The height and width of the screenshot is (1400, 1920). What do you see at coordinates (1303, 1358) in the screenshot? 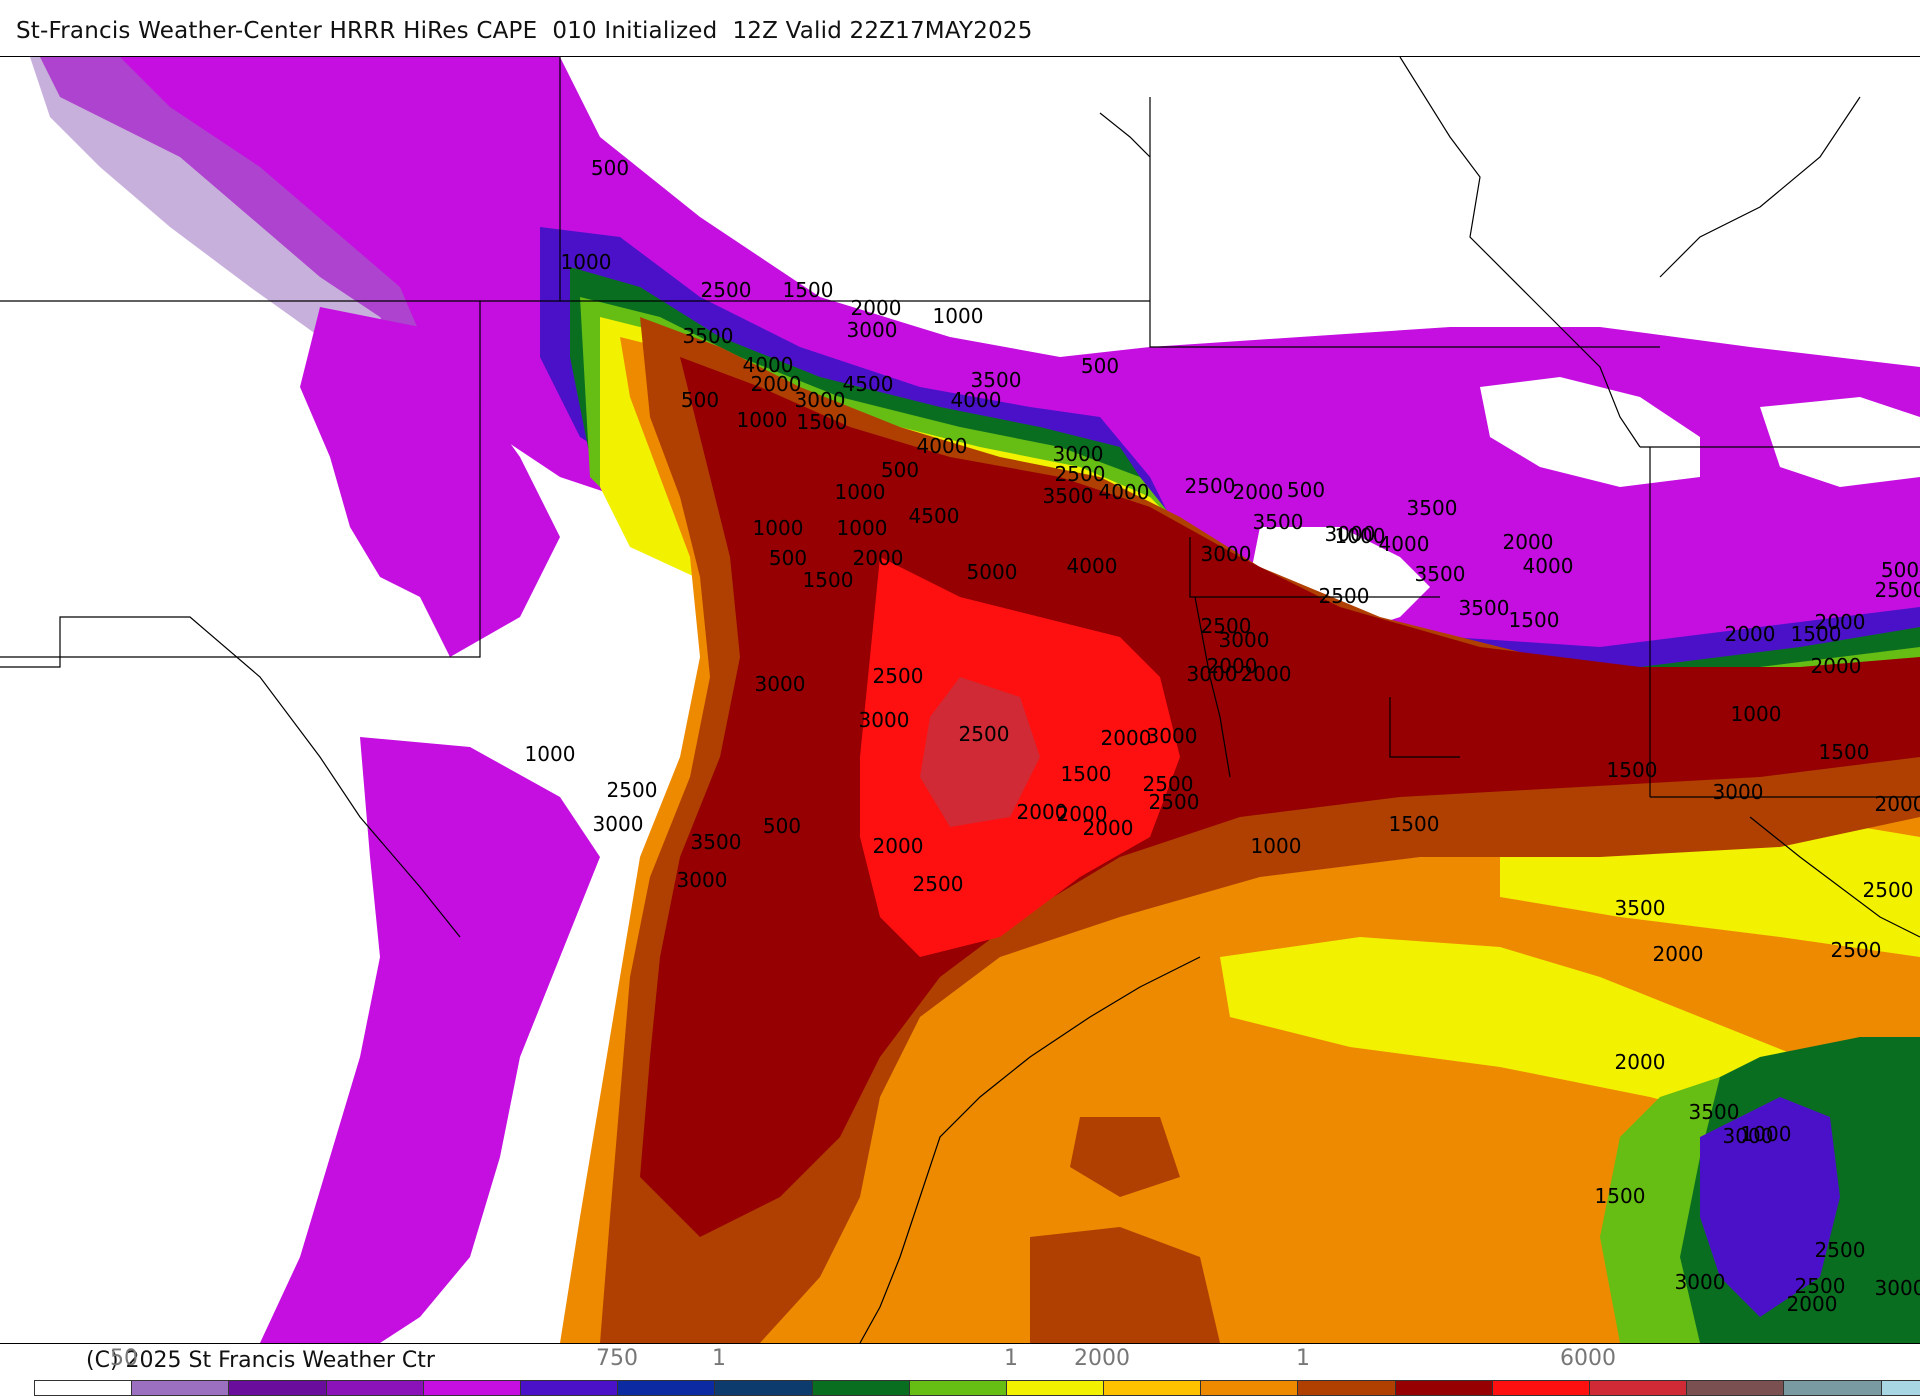
I see `colorbar-tick: 1` at bounding box center [1303, 1358].